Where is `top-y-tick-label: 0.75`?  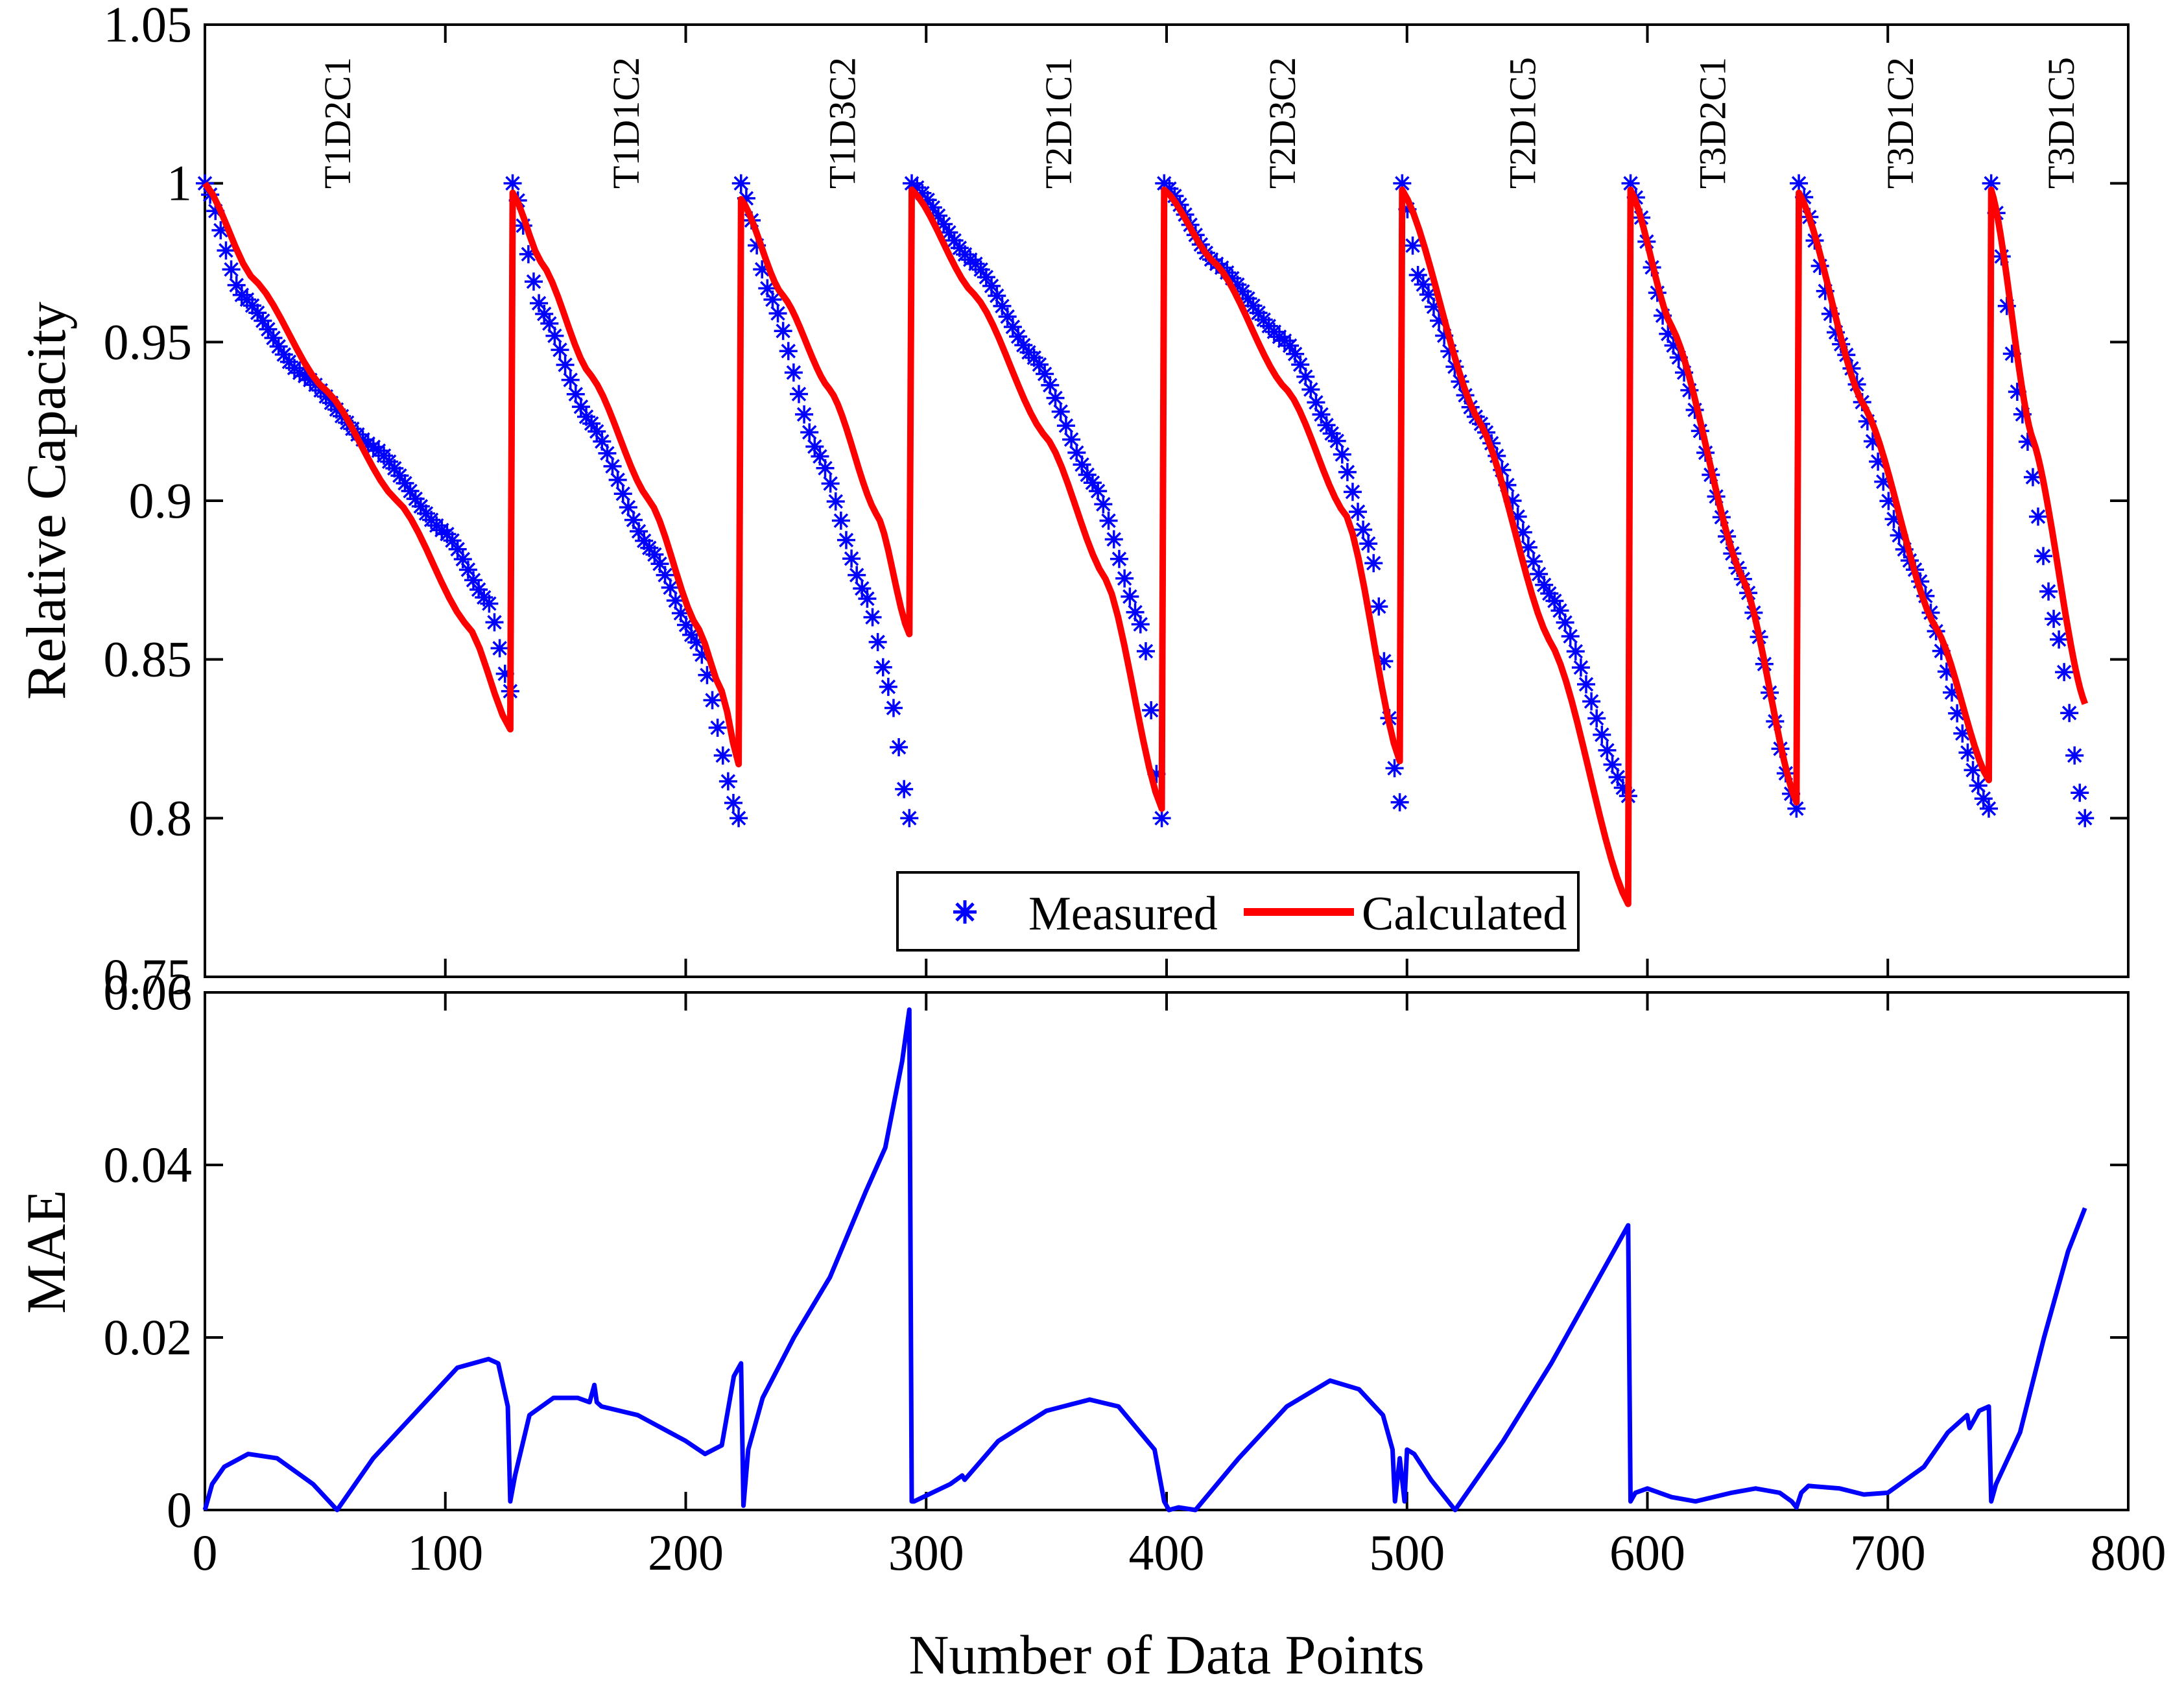
top-y-tick-label: 0.75 is located at coordinates (149, 977).